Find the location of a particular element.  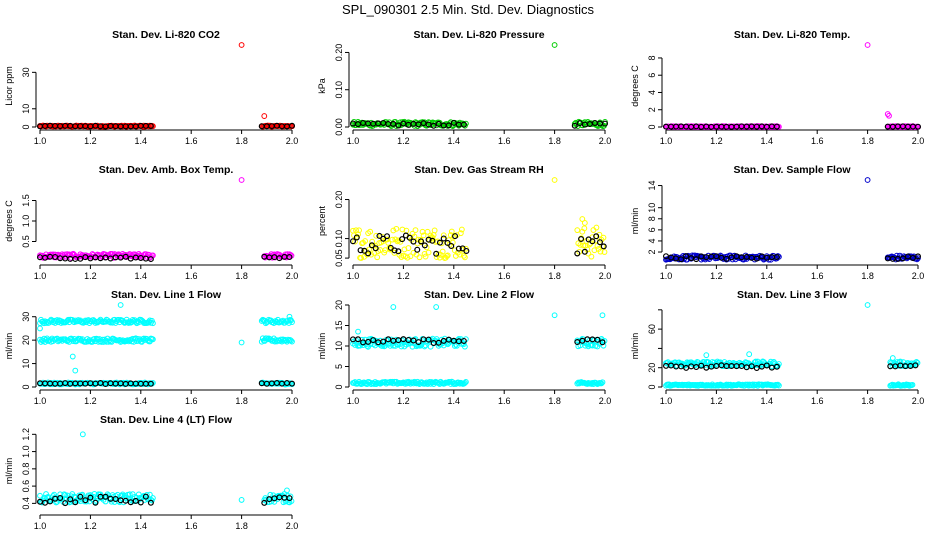

panel-title: Stan. Dev. Line 2 Flow is located at coordinates (479, 295).